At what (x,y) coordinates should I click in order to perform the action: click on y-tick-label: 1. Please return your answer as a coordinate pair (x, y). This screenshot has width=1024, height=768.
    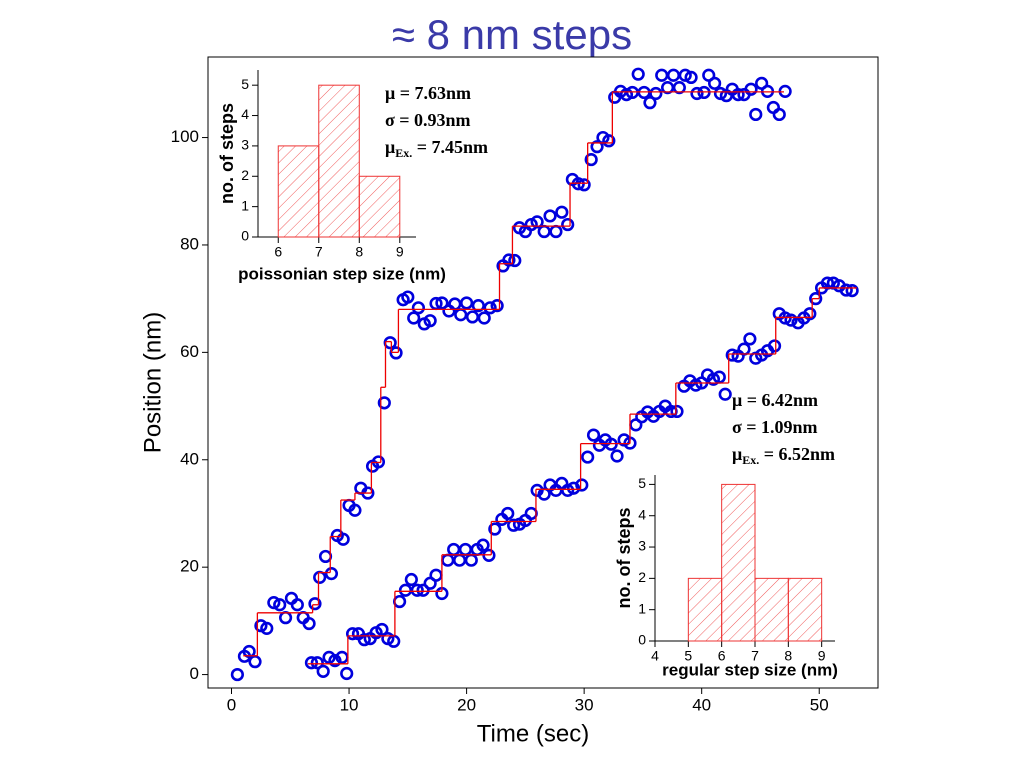
    Looking at the image, I should click on (245, 205).